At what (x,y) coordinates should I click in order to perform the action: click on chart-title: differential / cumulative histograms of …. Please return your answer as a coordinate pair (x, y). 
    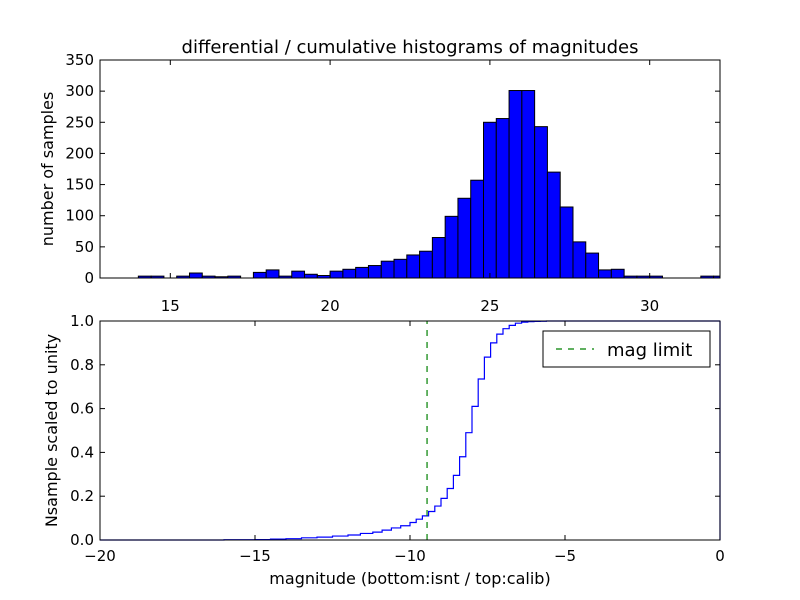
    Looking at the image, I should click on (410, 47).